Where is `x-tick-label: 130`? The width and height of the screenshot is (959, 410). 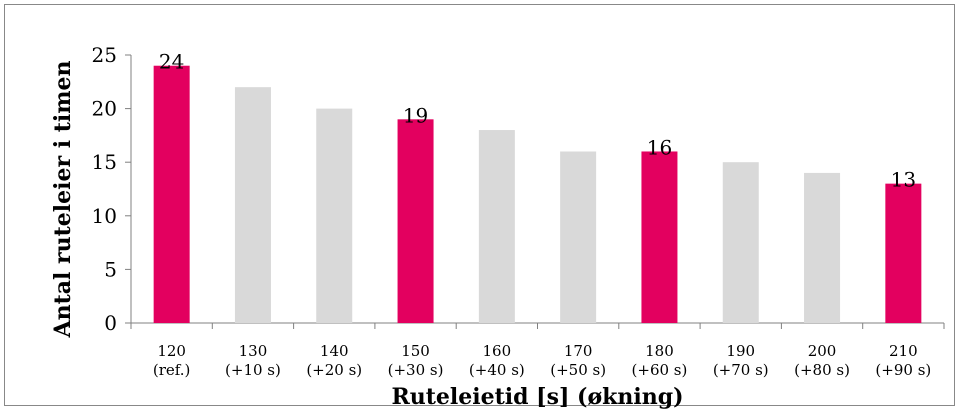
x-tick-label: 130 is located at coordinates (253, 351).